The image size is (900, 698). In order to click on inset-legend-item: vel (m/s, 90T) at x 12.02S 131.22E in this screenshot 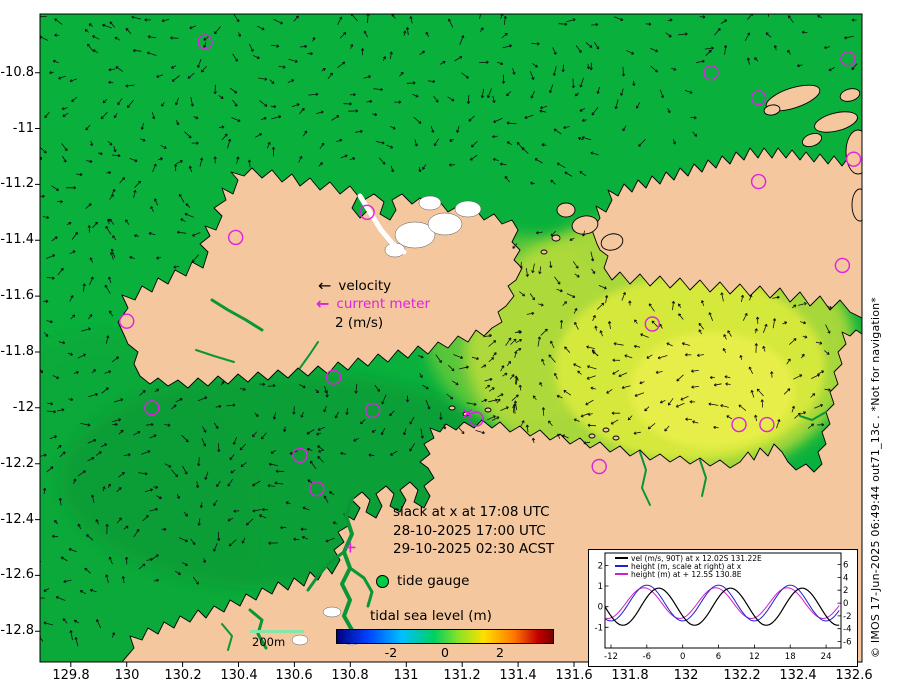, I will do `click(688, 558)`.